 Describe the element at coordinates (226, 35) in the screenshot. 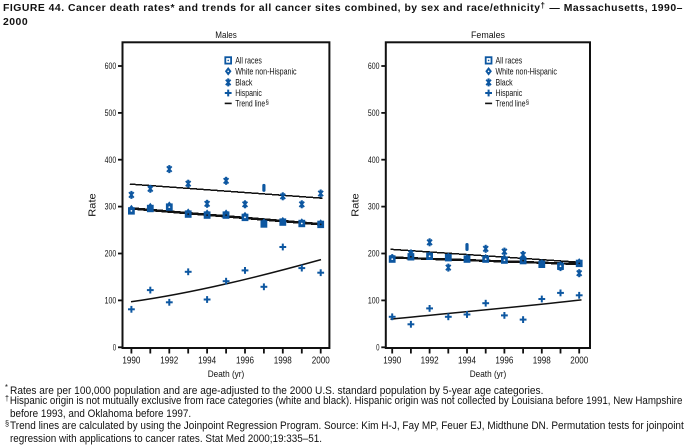

I see `svg-text: Males` at that location.